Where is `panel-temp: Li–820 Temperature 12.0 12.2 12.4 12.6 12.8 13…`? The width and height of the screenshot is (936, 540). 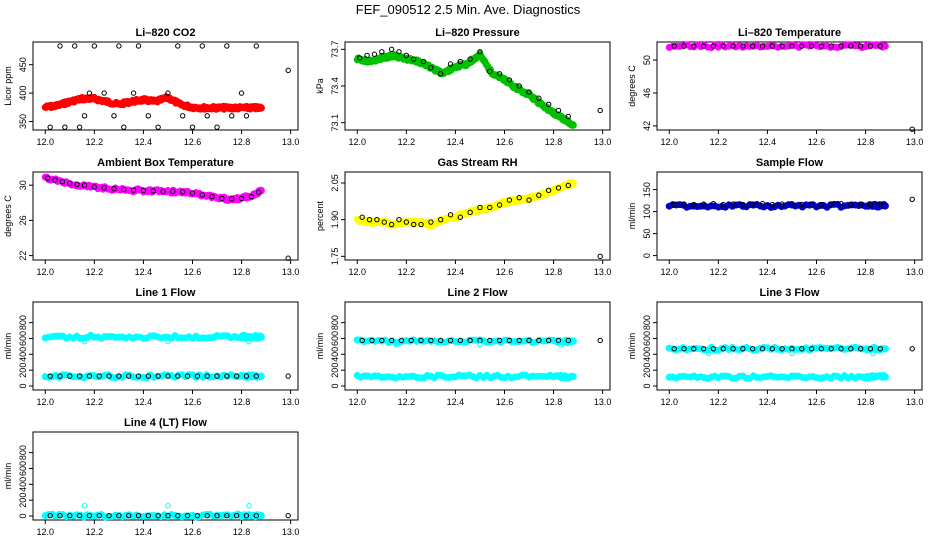 panel-temp: Li–820 Temperature 12.0 12.2 12.4 12.6 12.8 13… is located at coordinates (775, 87).